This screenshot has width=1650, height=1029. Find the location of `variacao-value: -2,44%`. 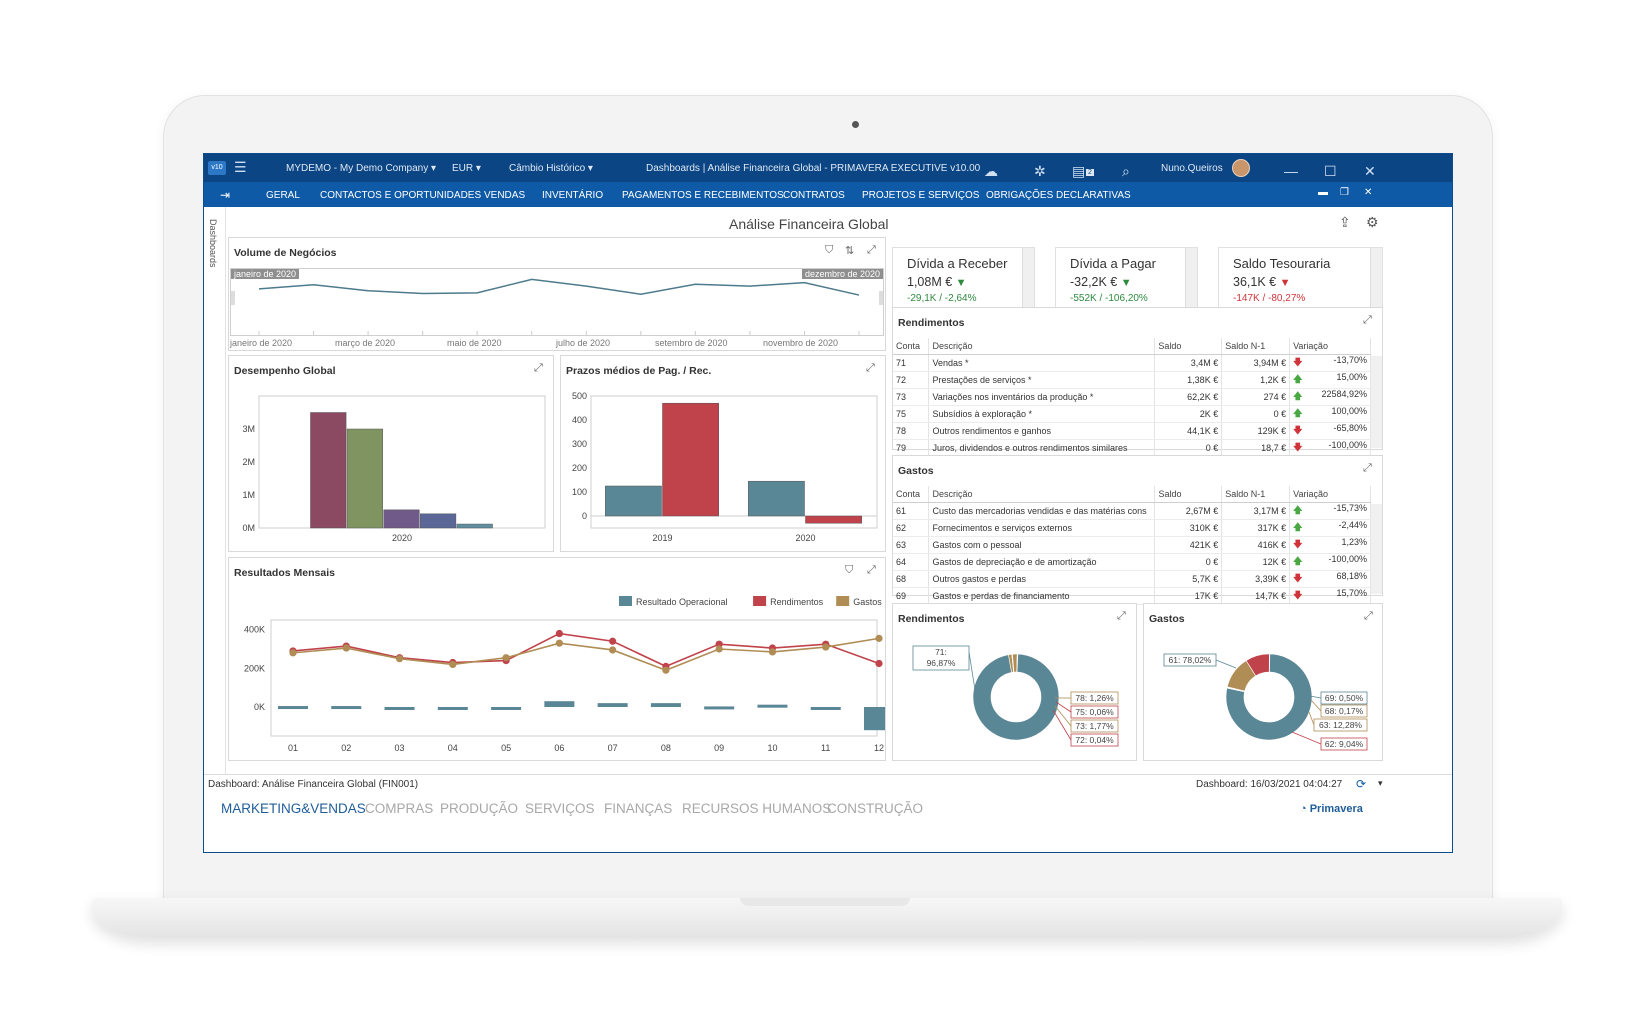

variacao-value: -2,44% is located at coordinates (1352, 525).